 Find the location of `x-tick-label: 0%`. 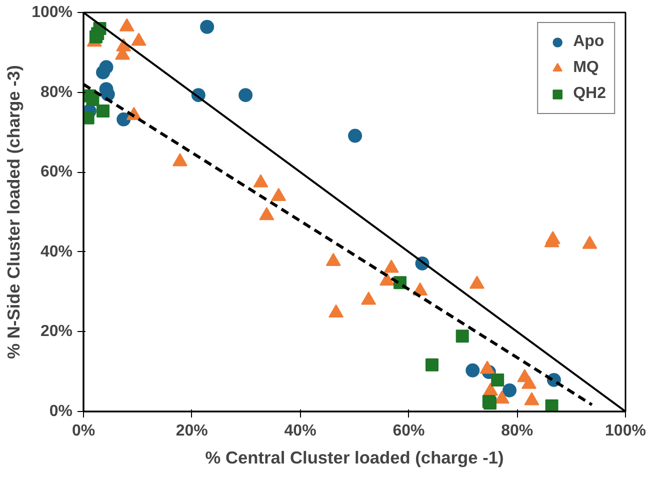

x-tick-label: 0% is located at coordinates (84, 431).